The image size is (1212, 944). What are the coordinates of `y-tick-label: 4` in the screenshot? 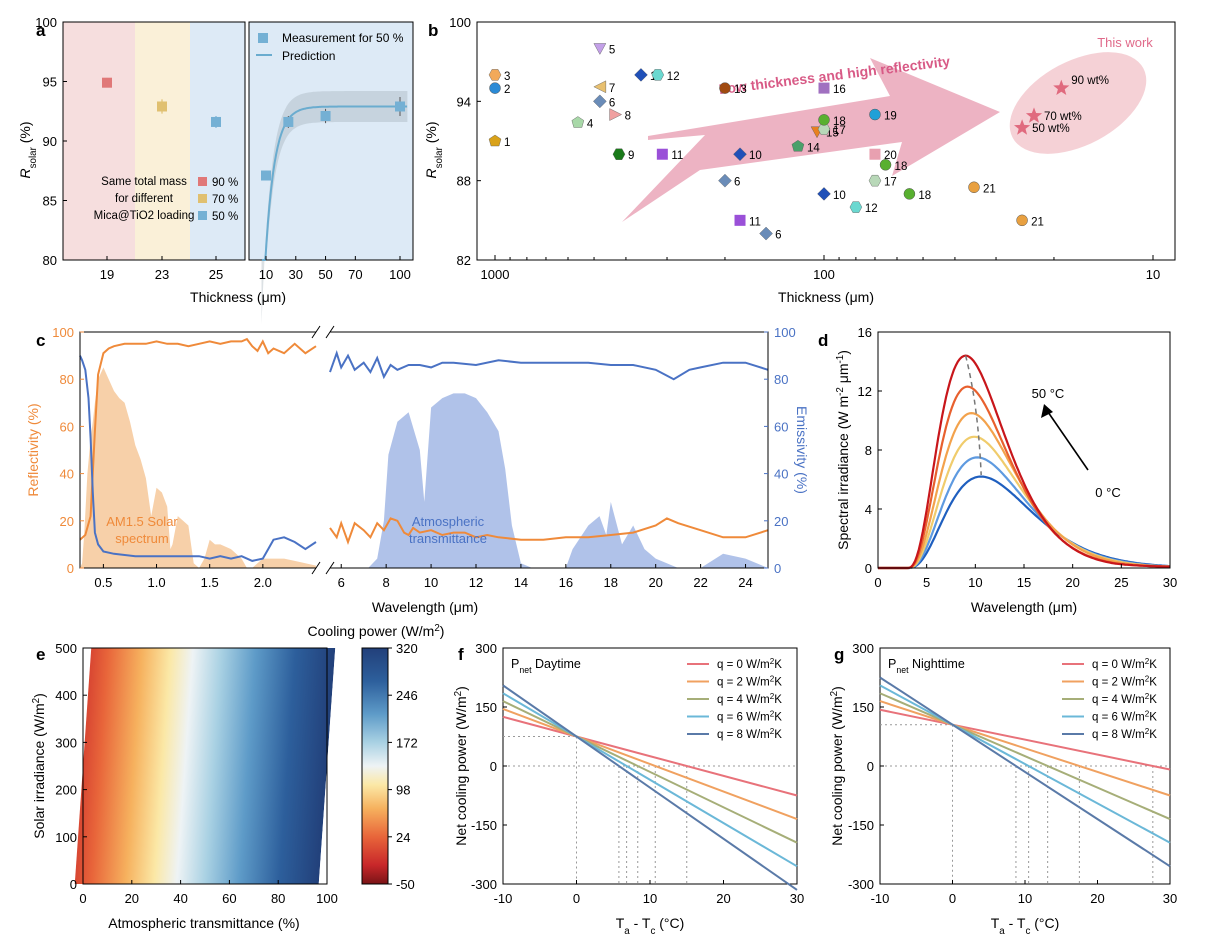 It's located at (868, 509).